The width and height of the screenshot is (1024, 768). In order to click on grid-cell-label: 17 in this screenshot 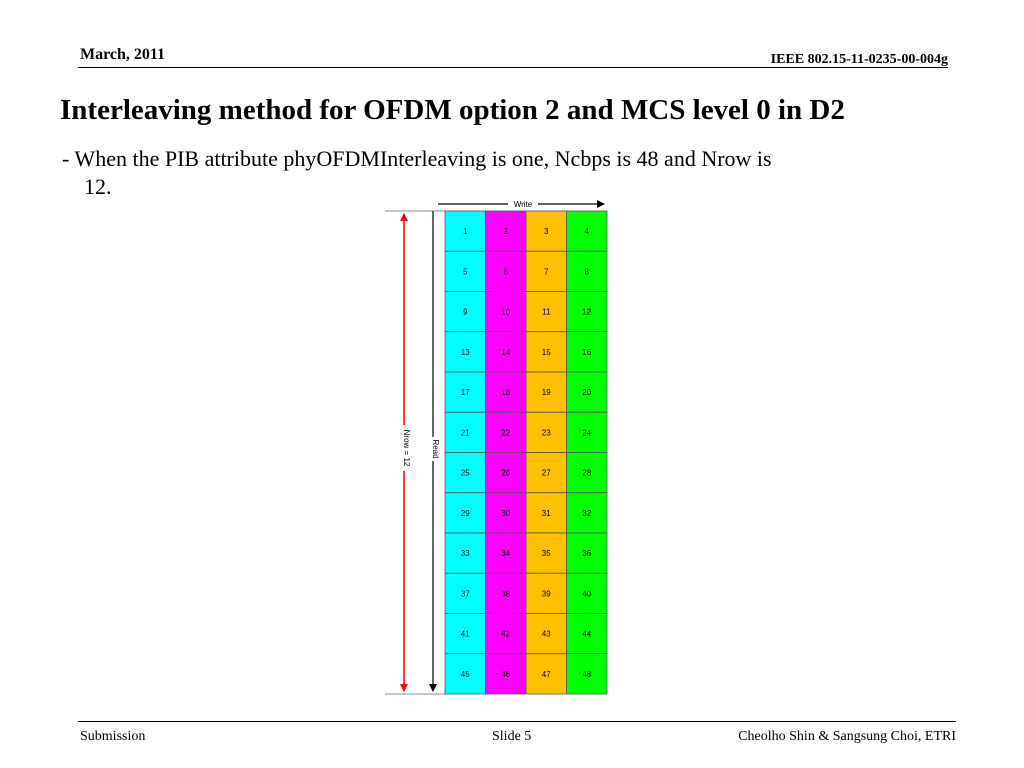, I will do `click(465, 392)`.